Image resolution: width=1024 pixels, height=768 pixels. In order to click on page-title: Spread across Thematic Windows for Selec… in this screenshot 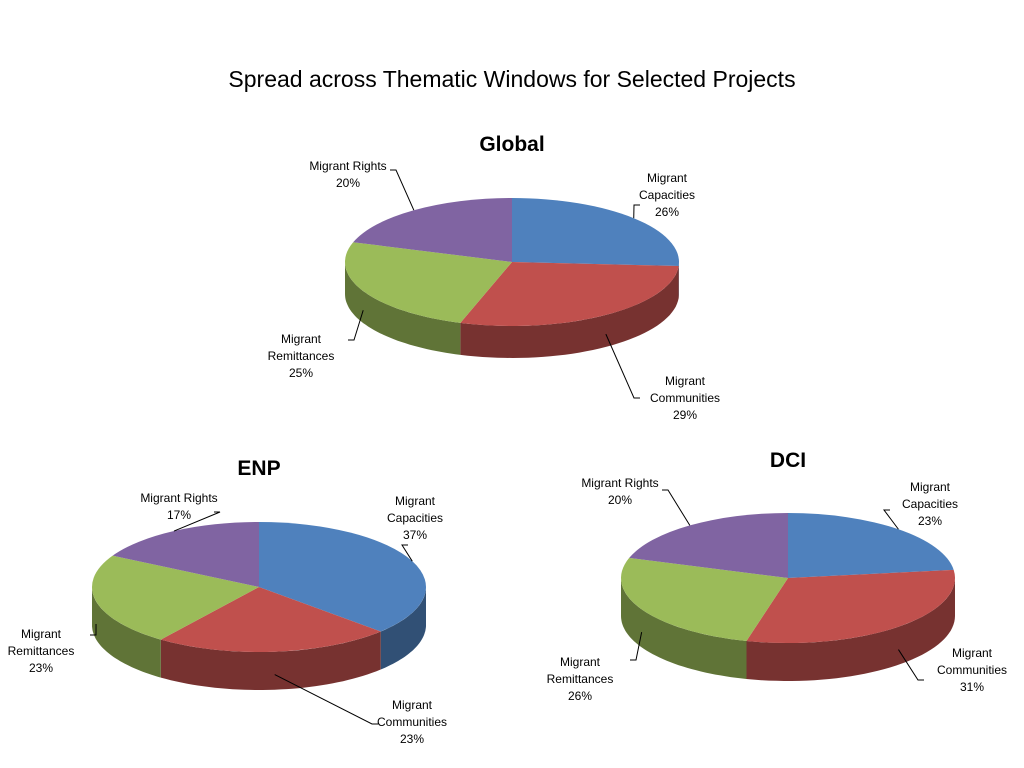, I will do `click(512, 79)`.